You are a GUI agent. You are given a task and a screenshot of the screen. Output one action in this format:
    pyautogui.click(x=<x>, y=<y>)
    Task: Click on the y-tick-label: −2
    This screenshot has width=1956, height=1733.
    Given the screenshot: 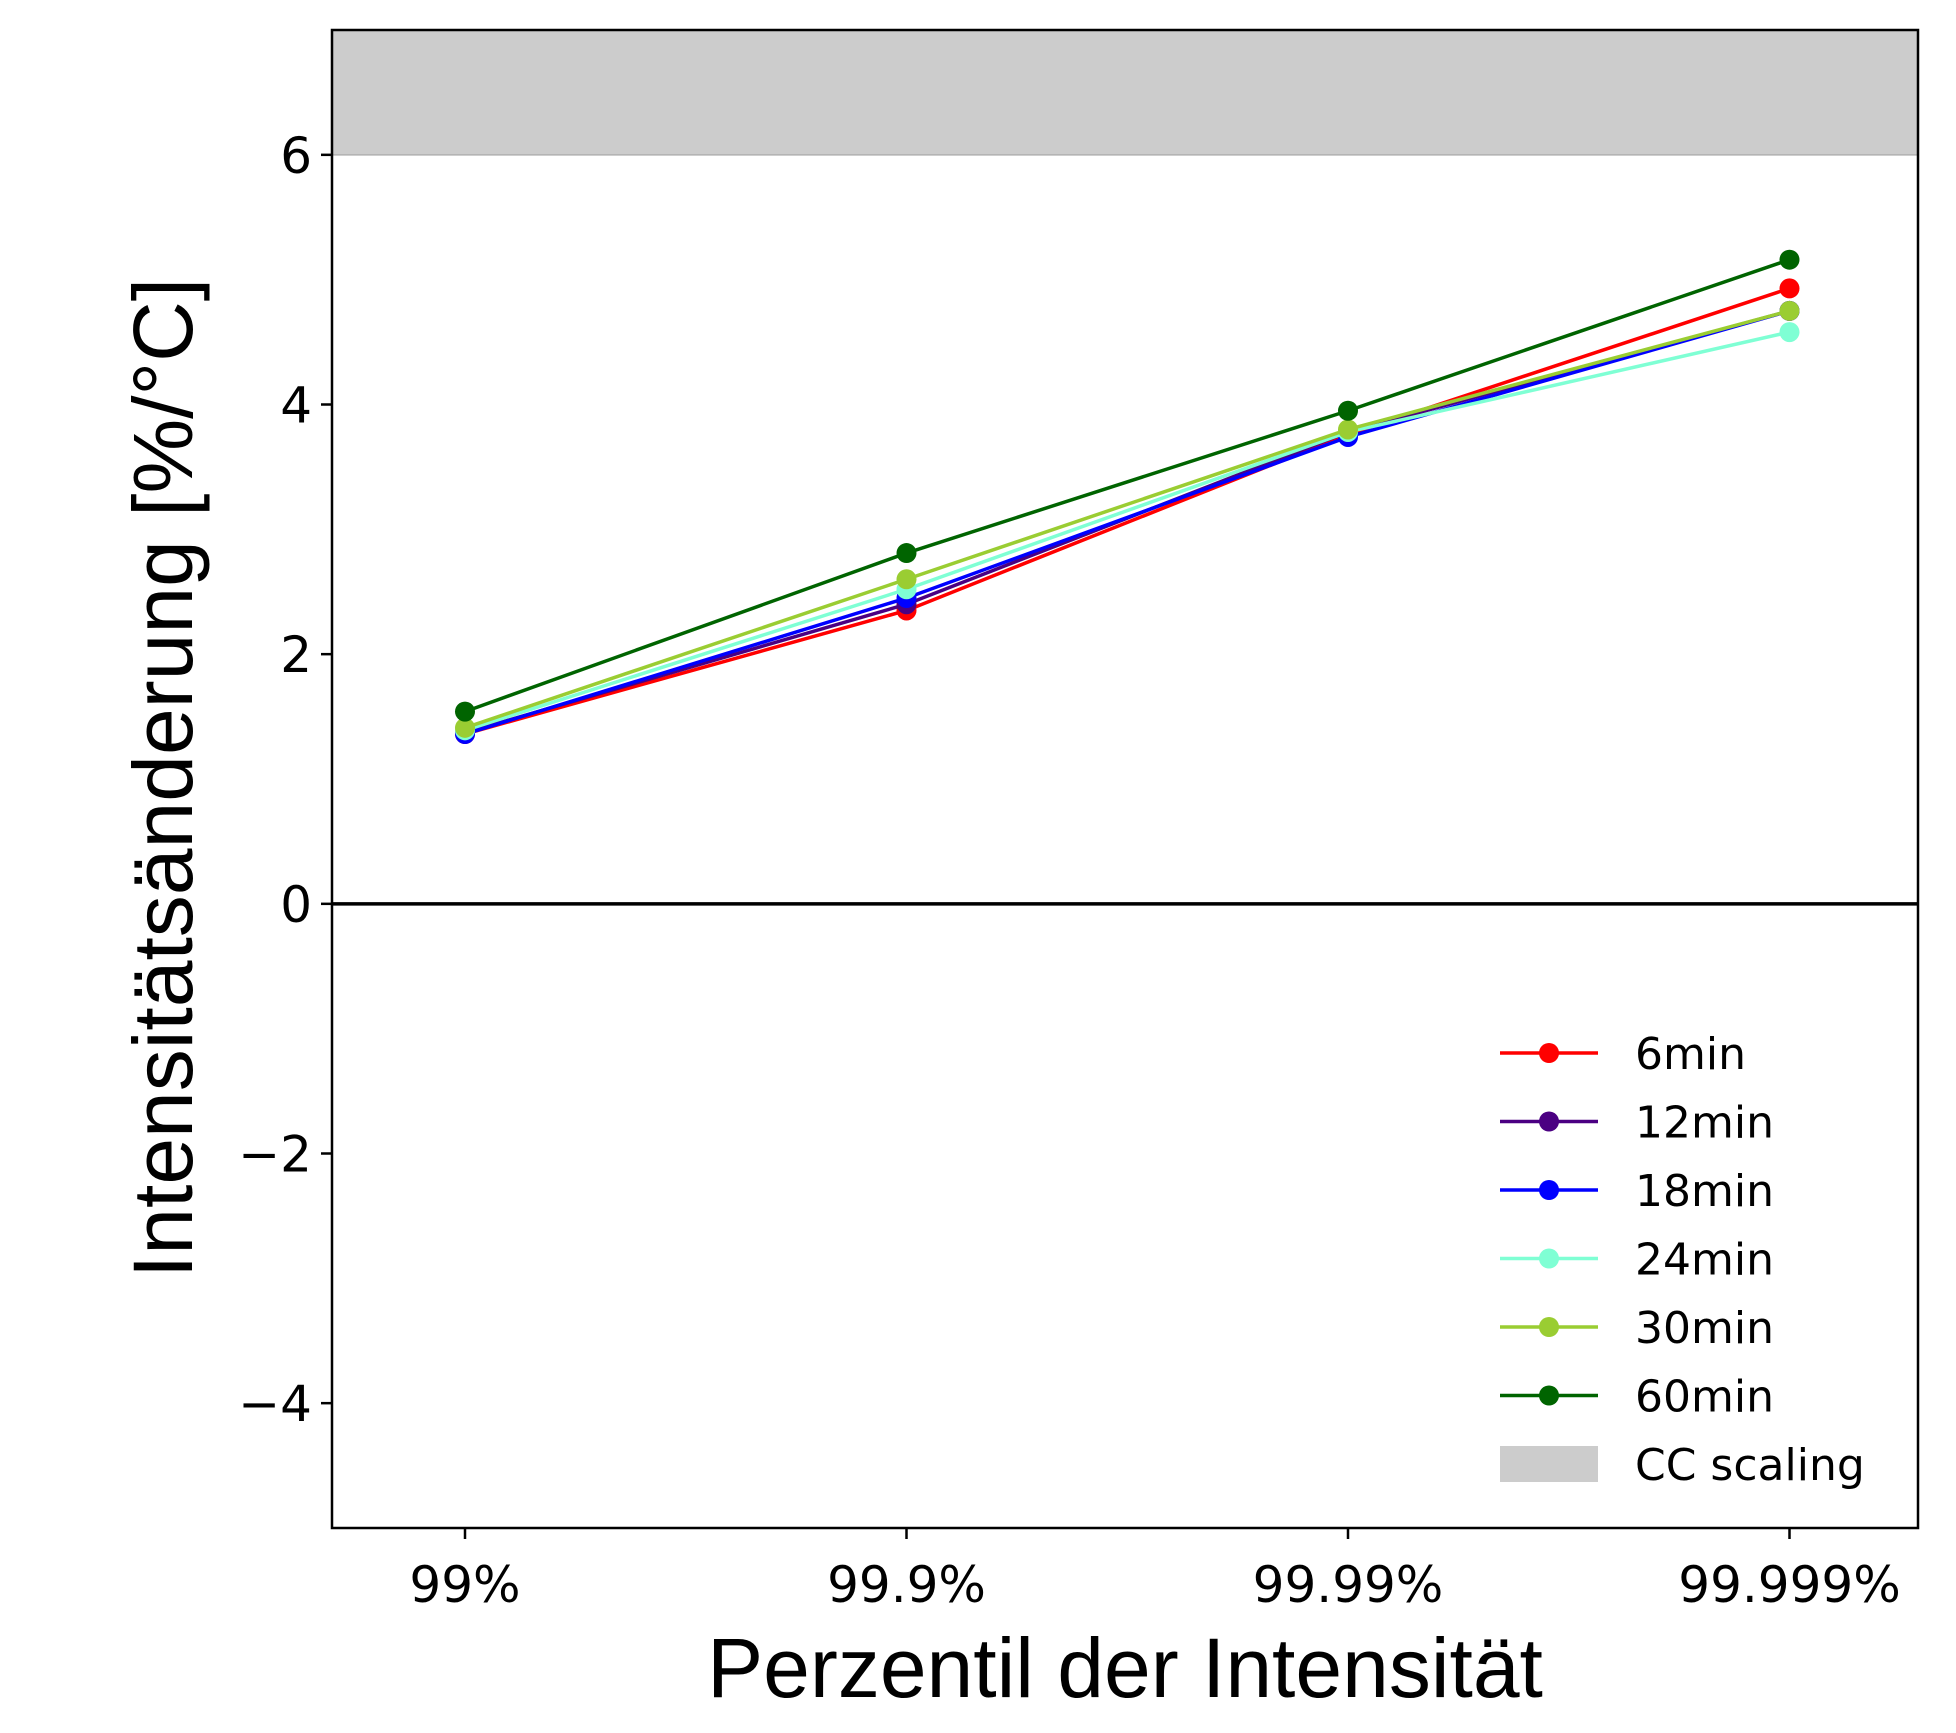 What is the action you would take?
    pyautogui.click(x=275, y=1155)
    